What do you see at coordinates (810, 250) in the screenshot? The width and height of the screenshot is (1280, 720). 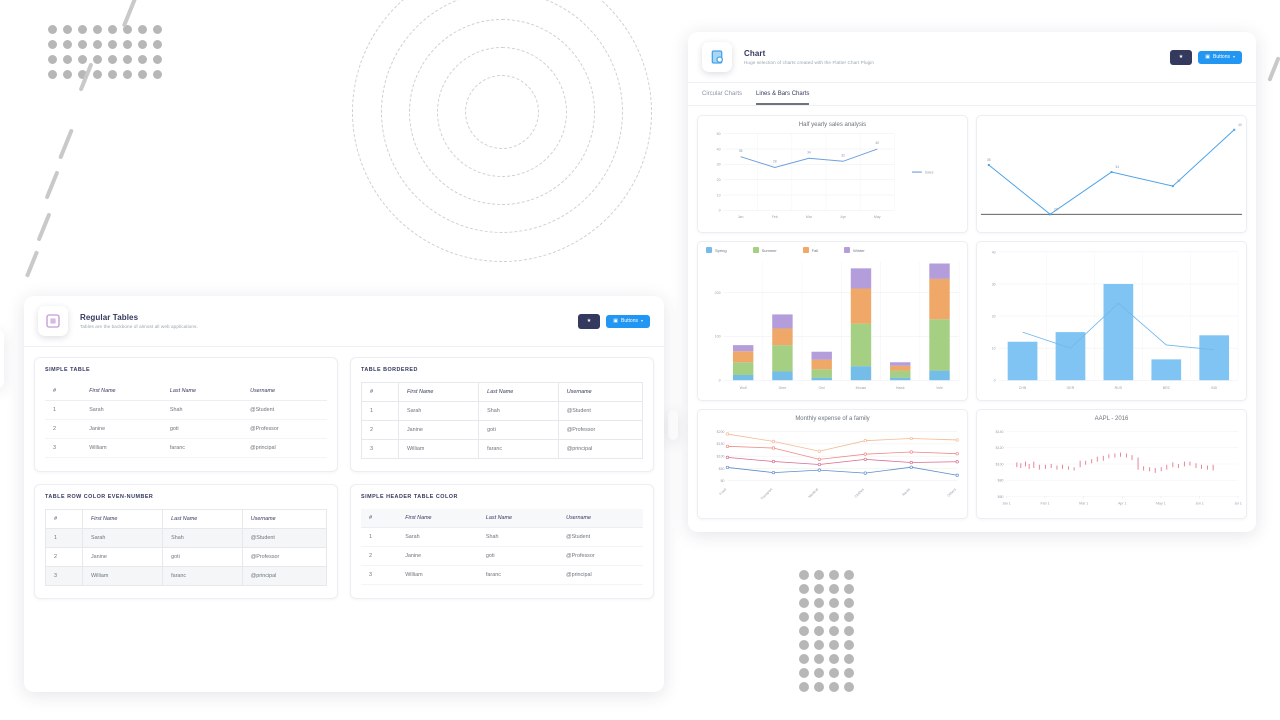 I see `legend-item-fall: Fall` at bounding box center [810, 250].